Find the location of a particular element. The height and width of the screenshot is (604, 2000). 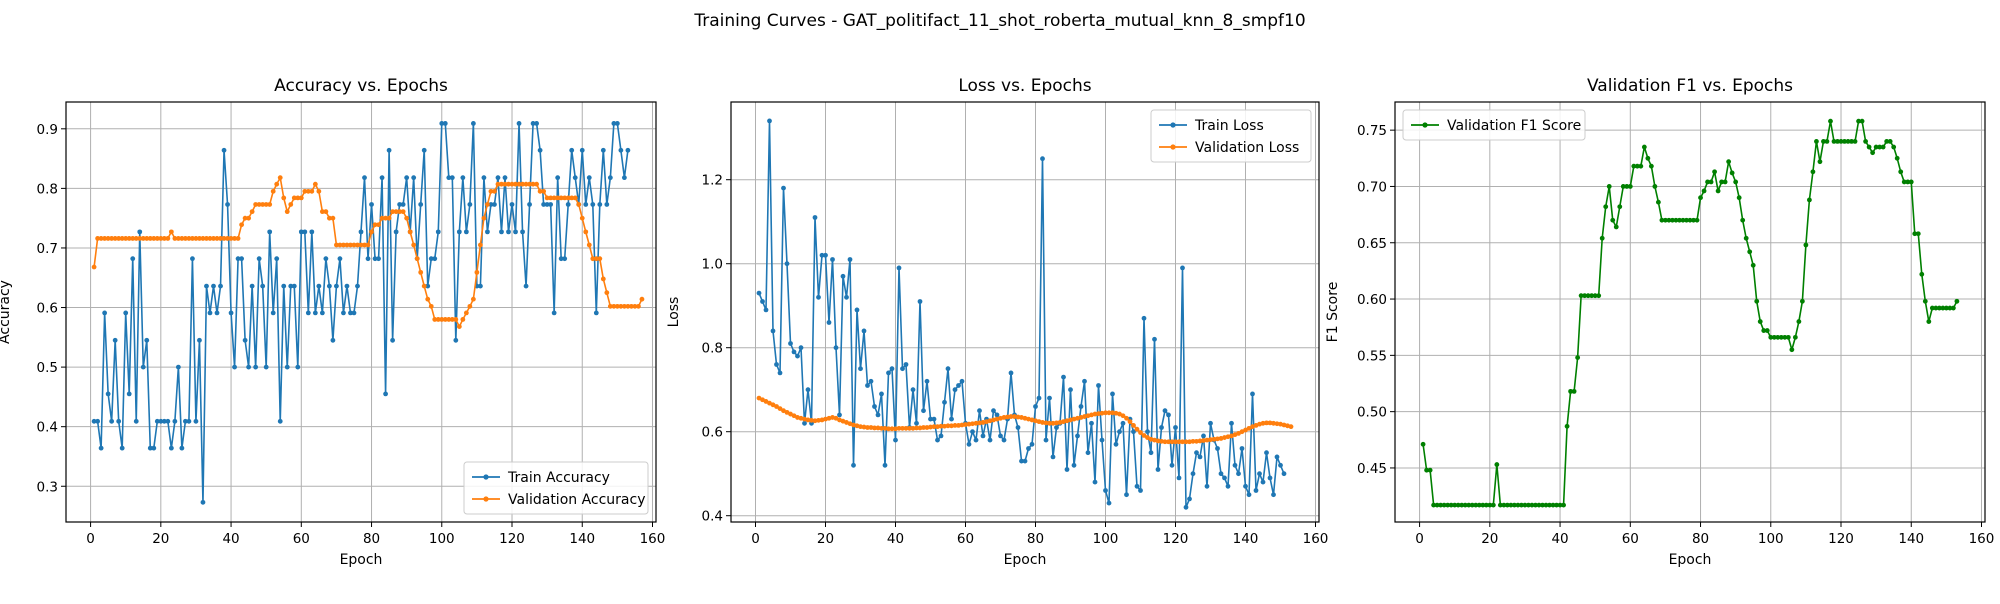

loss-xtick-label: 160 is located at coordinates (1316, 539).